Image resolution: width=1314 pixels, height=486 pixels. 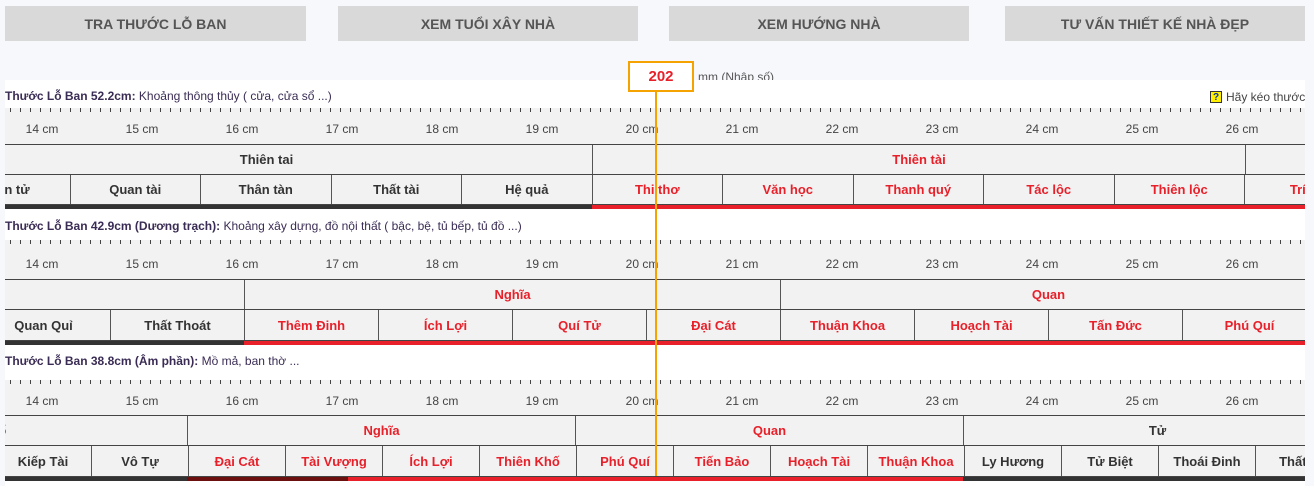 What do you see at coordinates (142, 401) in the screenshot?
I see `cm-label: 15 cm` at bounding box center [142, 401].